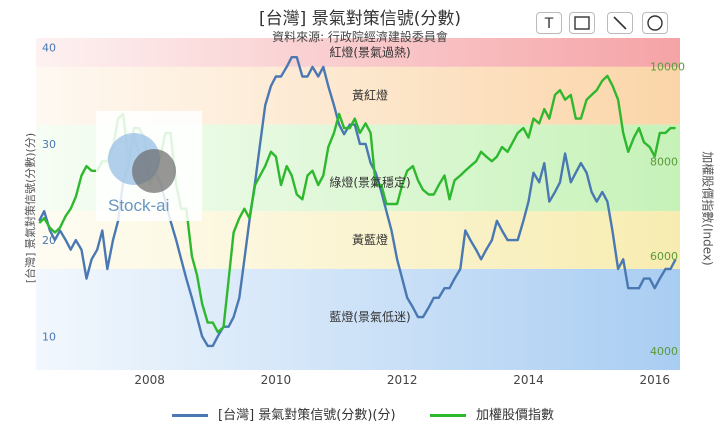 The height and width of the screenshot is (444, 720). Describe the element at coordinates (149, 166) in the screenshot. I see `stock-ai-watermark: Stock-ai` at that location.